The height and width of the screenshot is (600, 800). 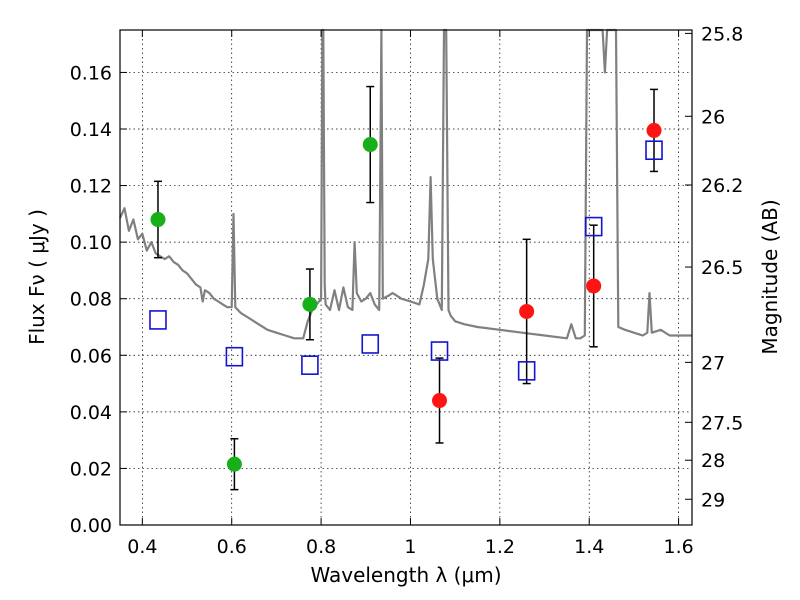 I want to click on y-tick-label: 0.04, so click(x=91, y=413).